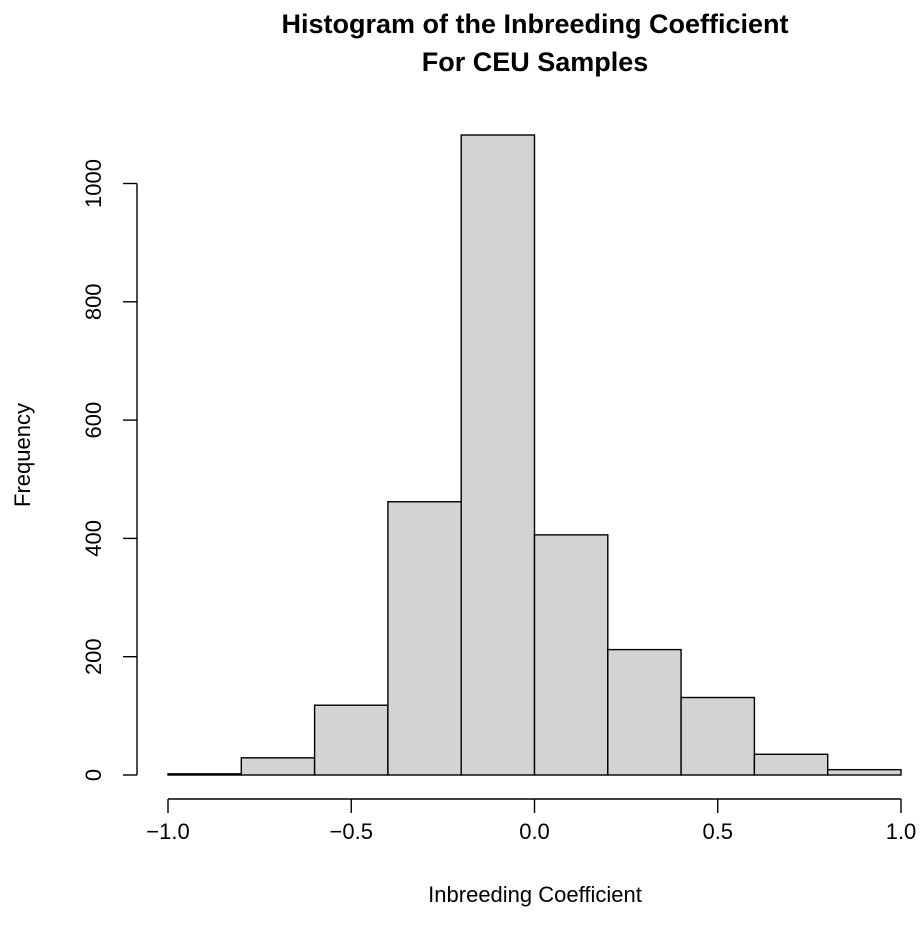  What do you see at coordinates (717, 831) in the screenshot?
I see `x-tick-label-3: 0.5` at bounding box center [717, 831].